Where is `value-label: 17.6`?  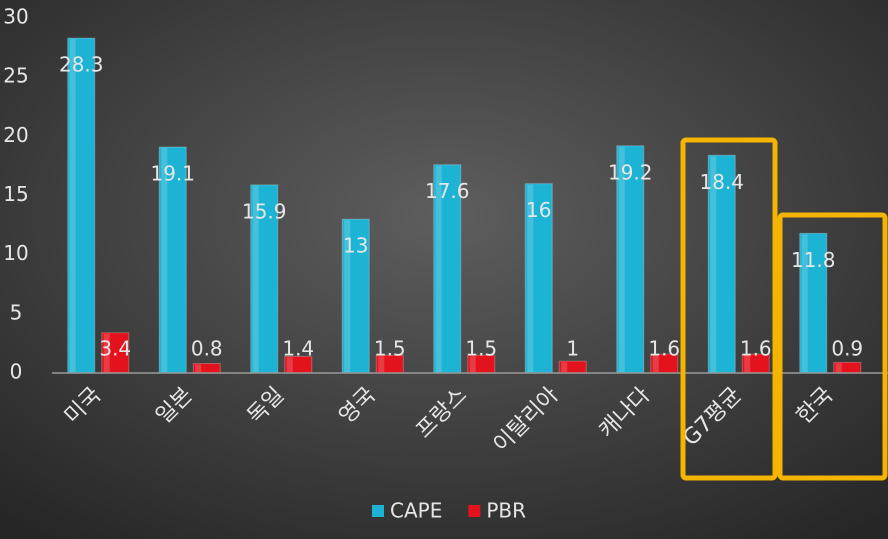 value-label: 17.6 is located at coordinates (447, 191).